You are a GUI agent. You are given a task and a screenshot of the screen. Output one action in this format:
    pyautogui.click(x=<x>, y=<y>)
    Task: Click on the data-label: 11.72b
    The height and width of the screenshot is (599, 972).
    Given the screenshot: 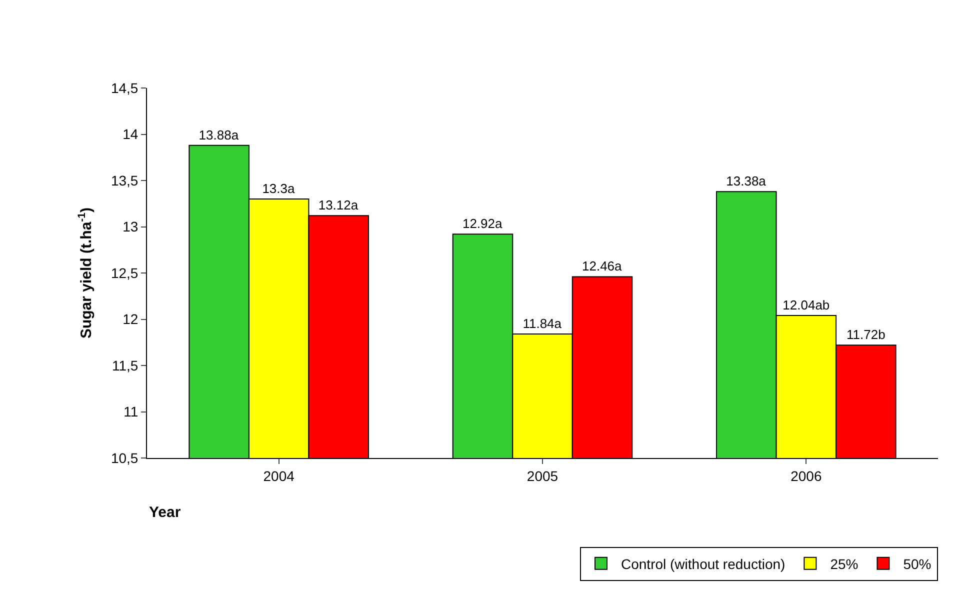 What is the action you would take?
    pyautogui.click(x=866, y=334)
    